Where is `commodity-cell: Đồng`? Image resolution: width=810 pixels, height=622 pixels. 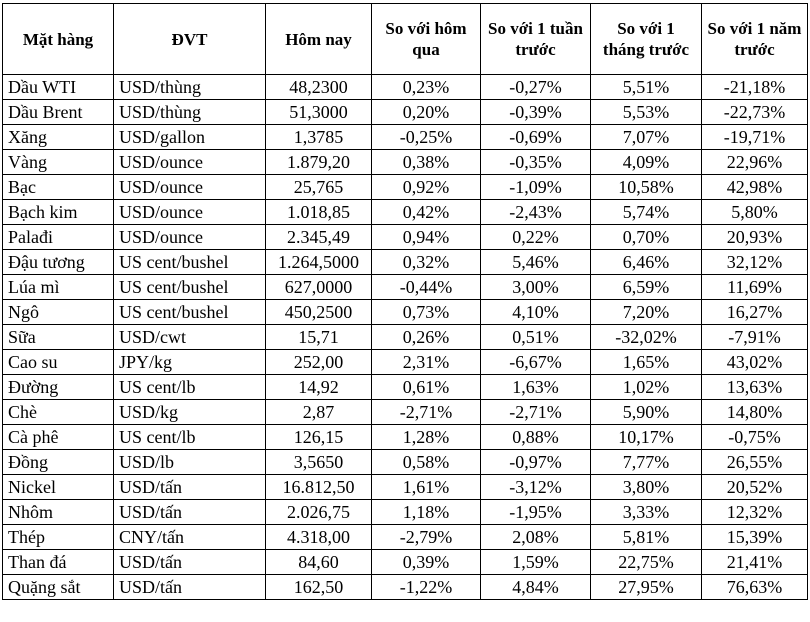
commodity-cell: Đồng is located at coordinates (58, 462).